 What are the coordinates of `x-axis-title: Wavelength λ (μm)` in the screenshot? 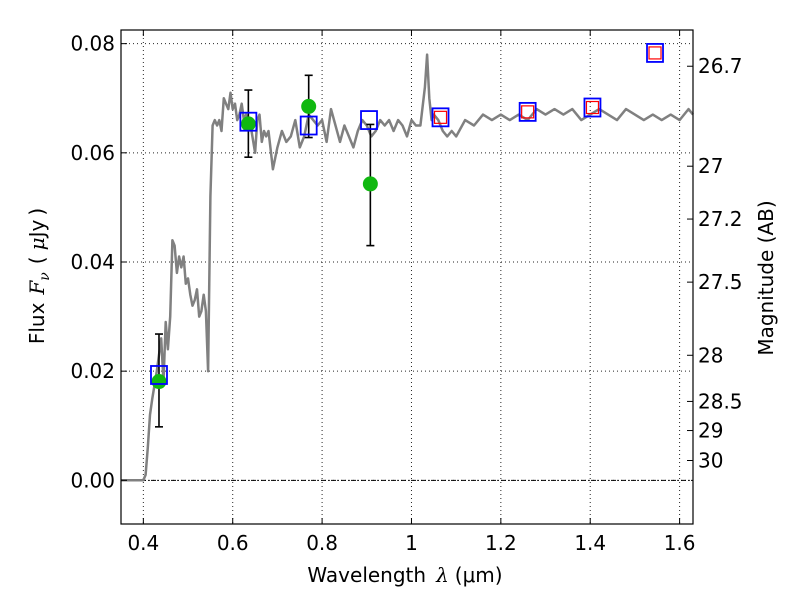 It's located at (404, 575).